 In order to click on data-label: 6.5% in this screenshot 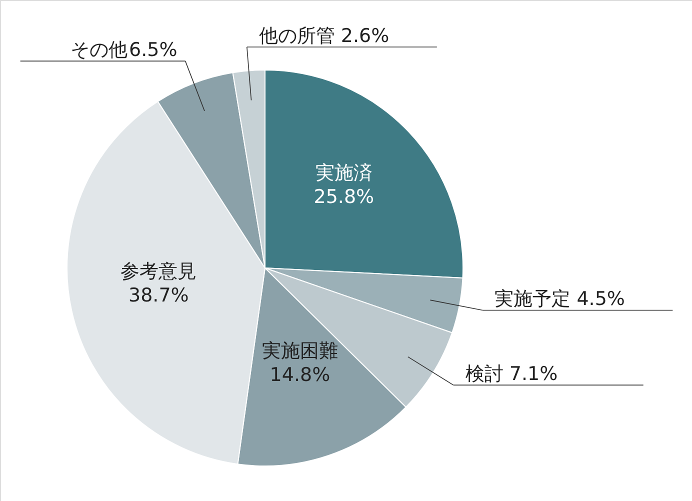, I will do `click(153, 50)`.